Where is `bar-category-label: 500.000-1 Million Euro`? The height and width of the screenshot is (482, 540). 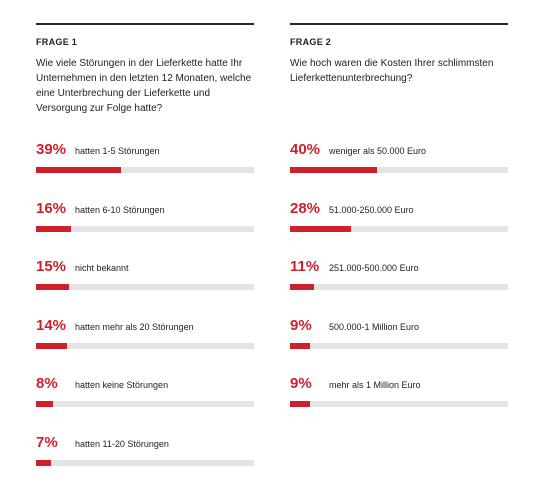
bar-category-label: 500.000-1 Million Euro is located at coordinates (374, 326).